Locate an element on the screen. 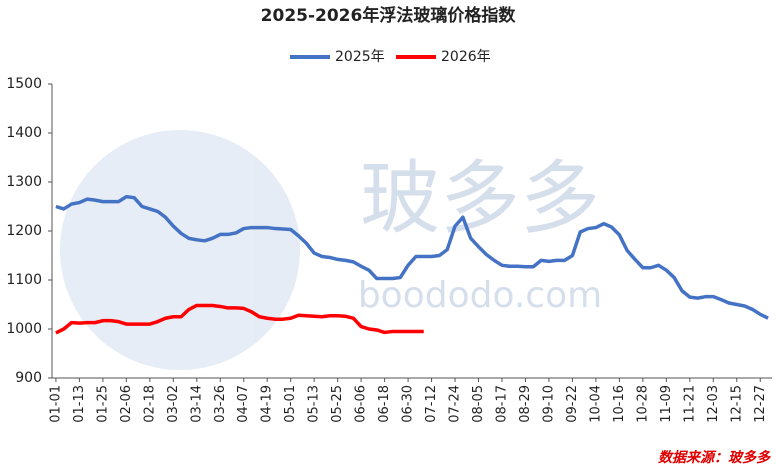  x-tick-label: 02-06 is located at coordinates (126, 404).